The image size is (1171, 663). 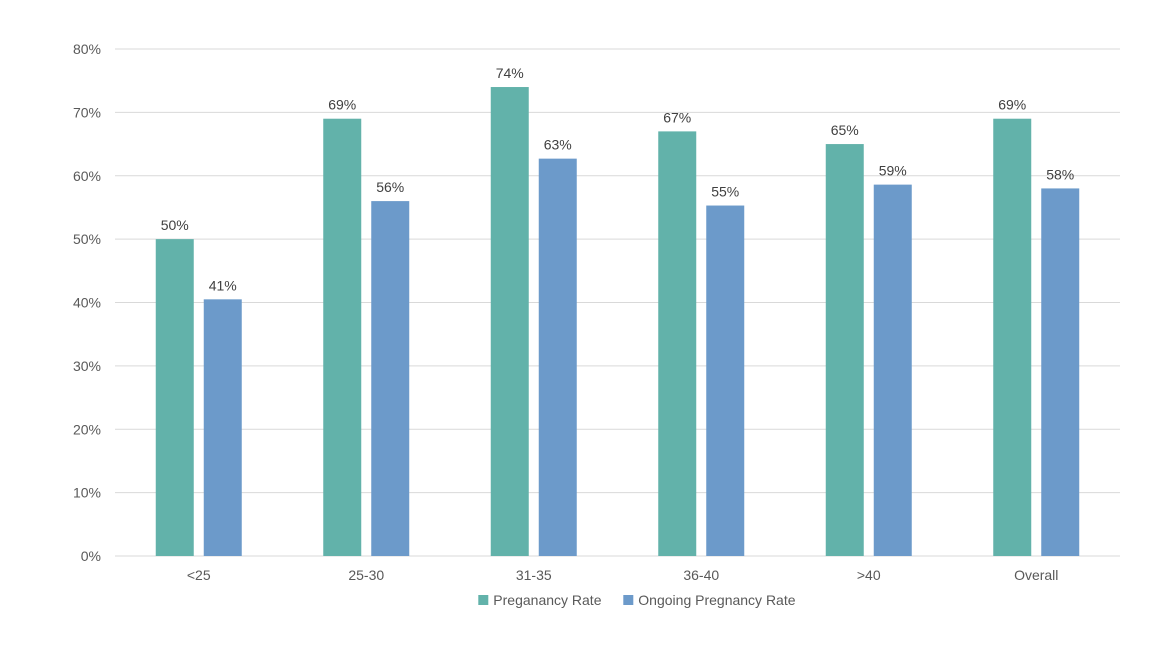 I want to click on data-label: 67%, so click(x=677, y=117).